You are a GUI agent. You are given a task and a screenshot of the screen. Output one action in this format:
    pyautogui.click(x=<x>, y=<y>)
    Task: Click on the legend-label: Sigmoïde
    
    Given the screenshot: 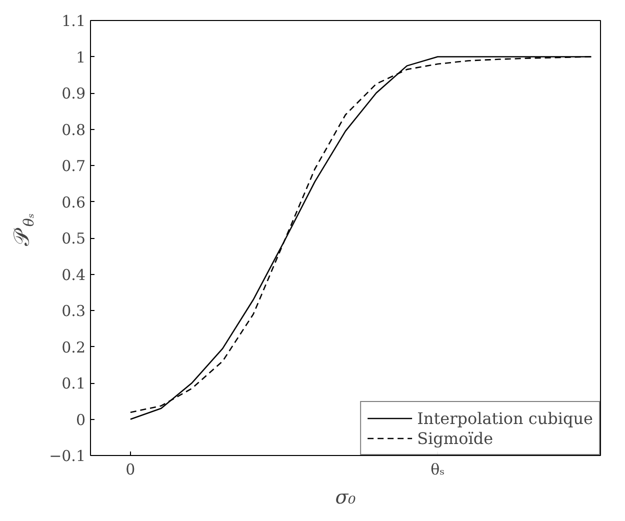 What is the action you would take?
    pyautogui.click(x=455, y=438)
    